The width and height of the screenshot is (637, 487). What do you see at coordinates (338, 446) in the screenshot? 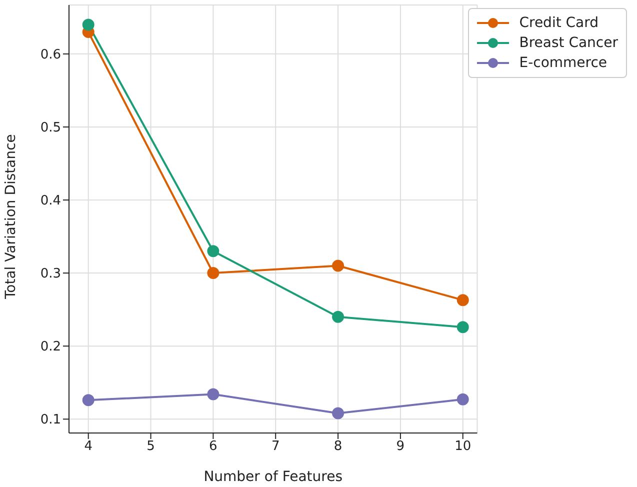
I see `x-tick-label: 8` at bounding box center [338, 446].